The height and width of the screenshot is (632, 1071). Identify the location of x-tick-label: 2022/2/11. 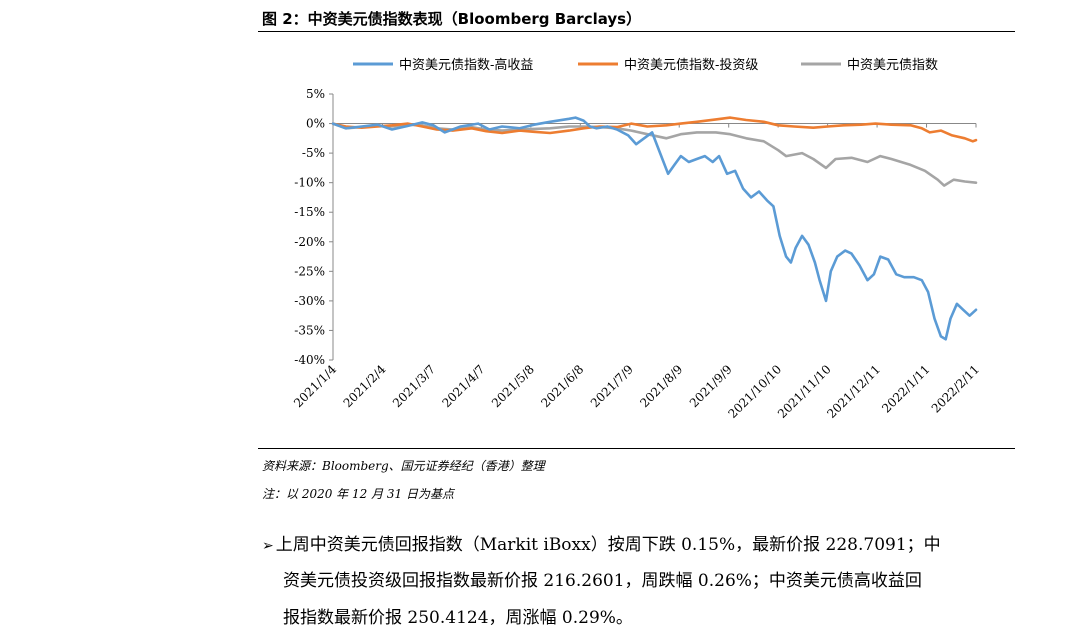
(955, 388).